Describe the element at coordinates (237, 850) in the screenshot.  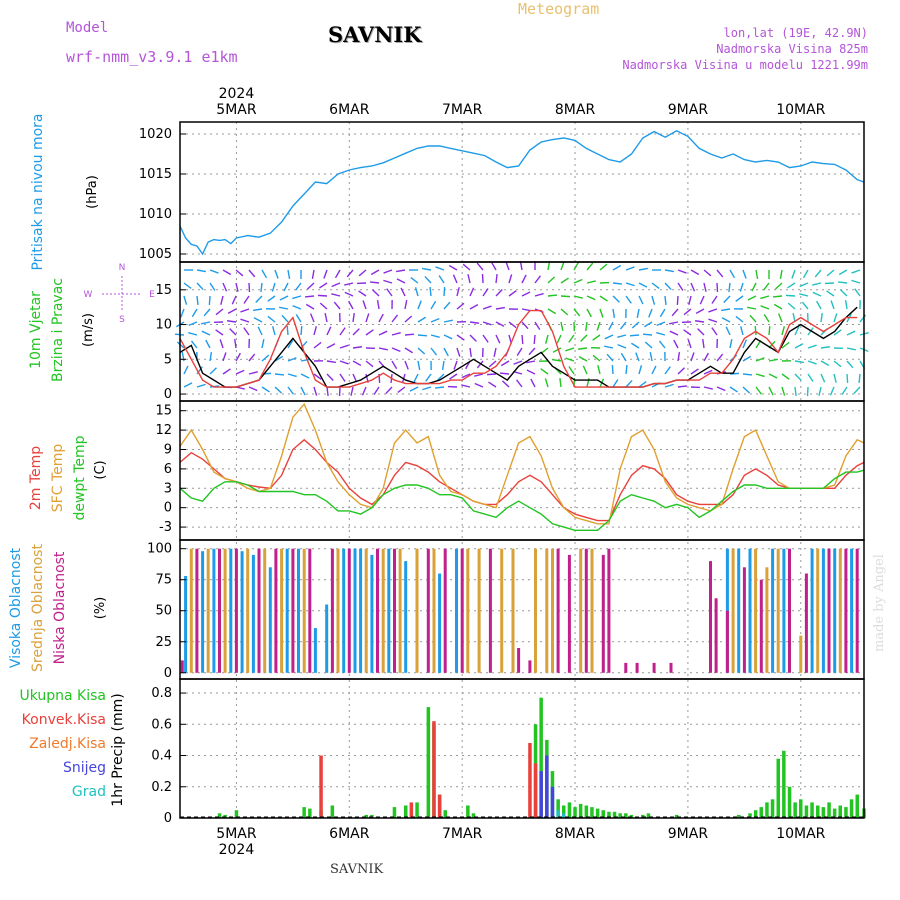
I see `year-label-bottom: 2024` at that location.